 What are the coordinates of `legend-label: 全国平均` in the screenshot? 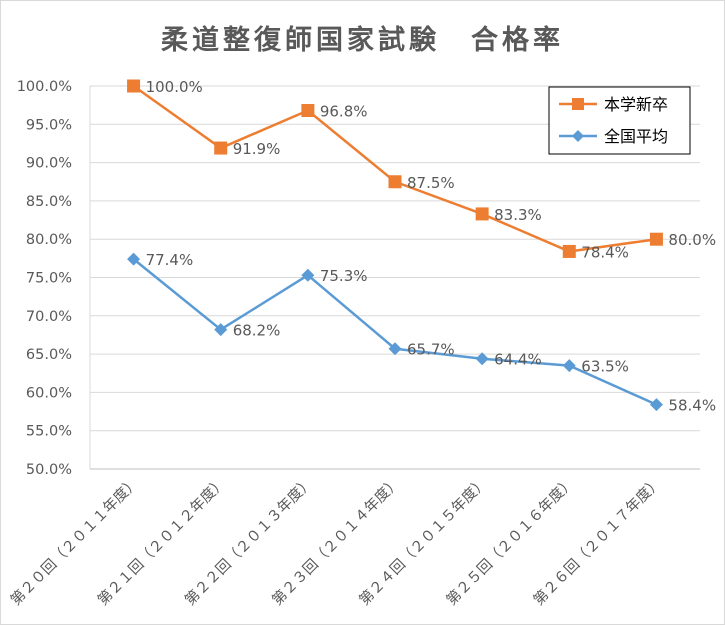 It's located at (636, 136).